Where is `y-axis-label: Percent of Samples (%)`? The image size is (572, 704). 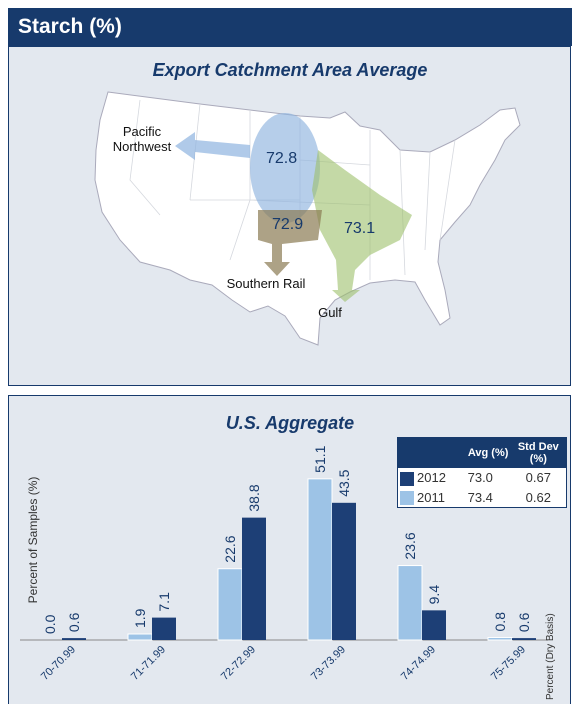
y-axis-label: Percent of Samples (%) is located at coordinates (33, 540).